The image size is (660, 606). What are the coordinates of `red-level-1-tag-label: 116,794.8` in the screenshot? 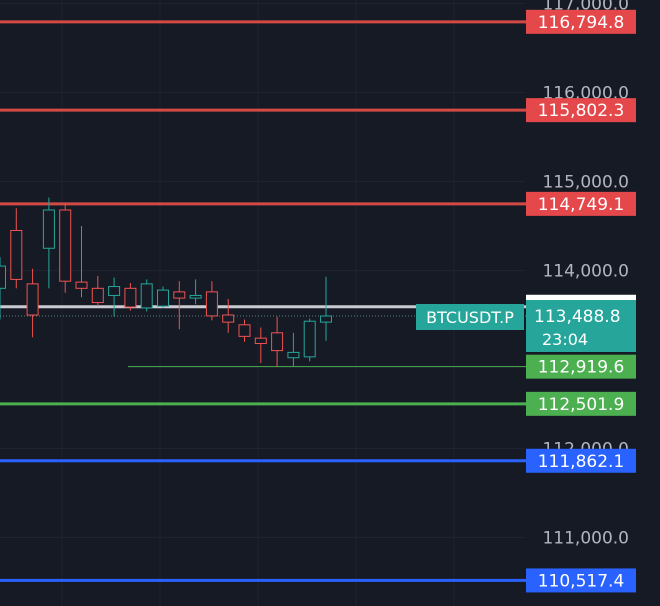 It's located at (581, 23).